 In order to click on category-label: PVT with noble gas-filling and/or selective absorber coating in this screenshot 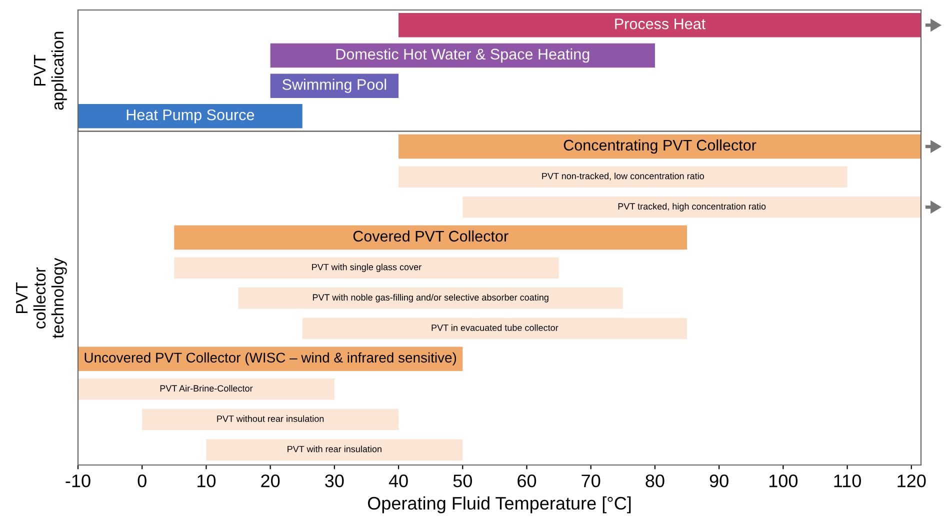, I will do `click(430, 298)`.